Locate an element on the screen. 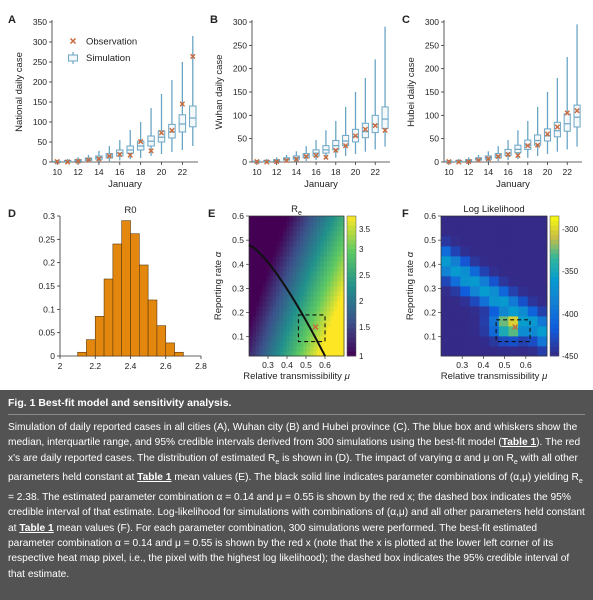  y-tick-label: 150 is located at coordinates (40, 102).